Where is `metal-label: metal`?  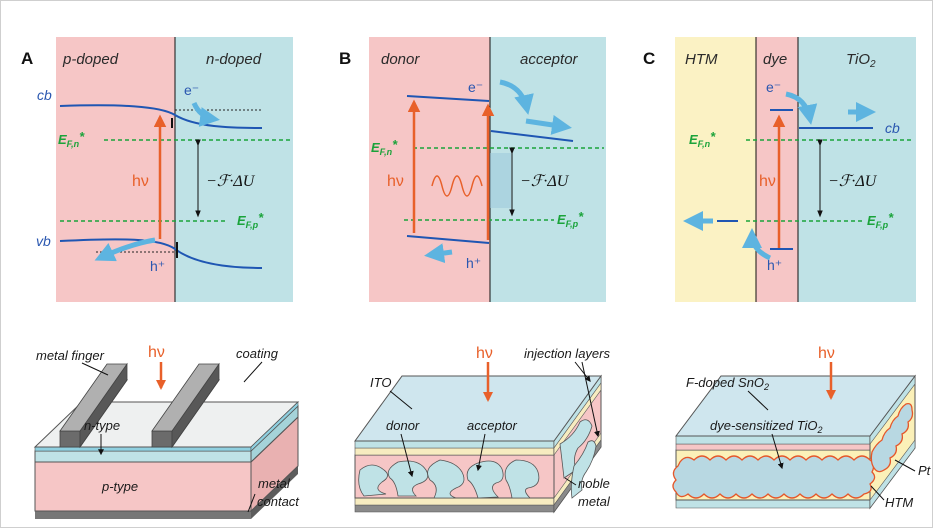
metal-label: metal is located at coordinates (274, 483).